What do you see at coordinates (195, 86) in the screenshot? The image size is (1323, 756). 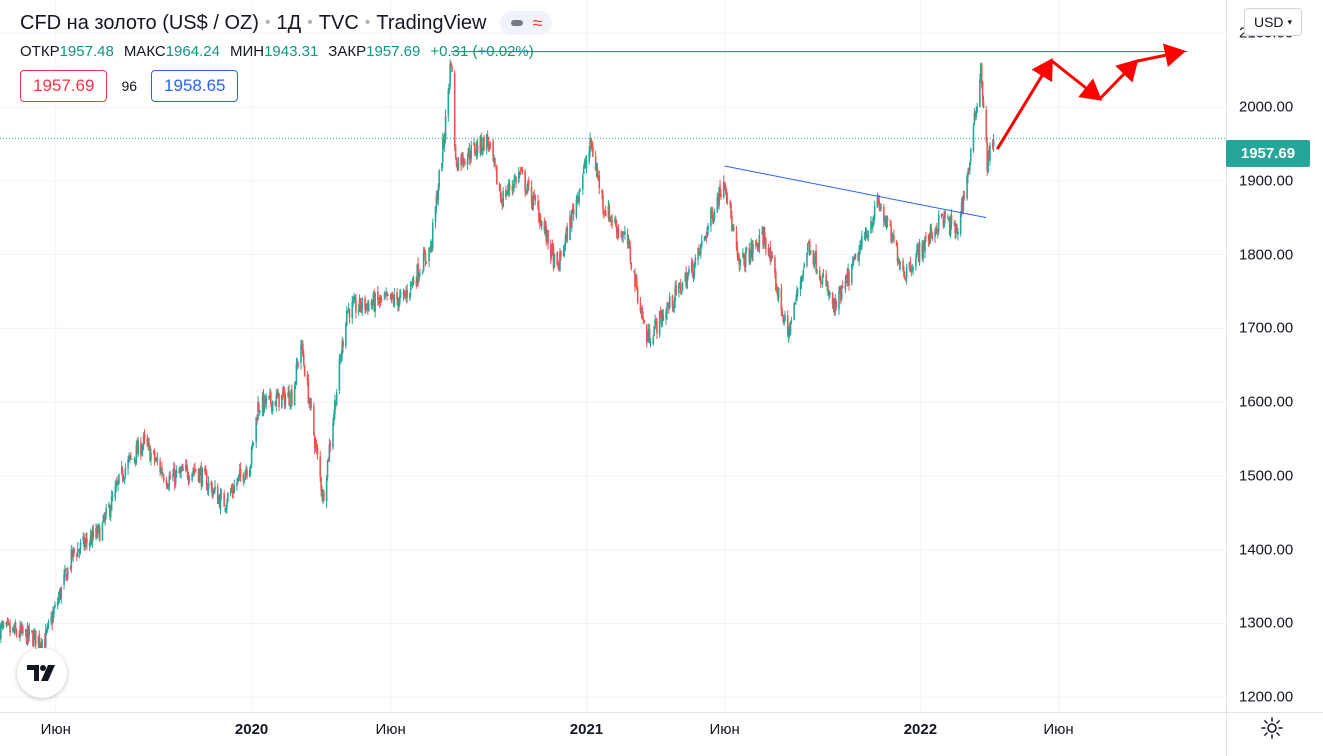 I see `buy-price-button: 1958.65` at bounding box center [195, 86].